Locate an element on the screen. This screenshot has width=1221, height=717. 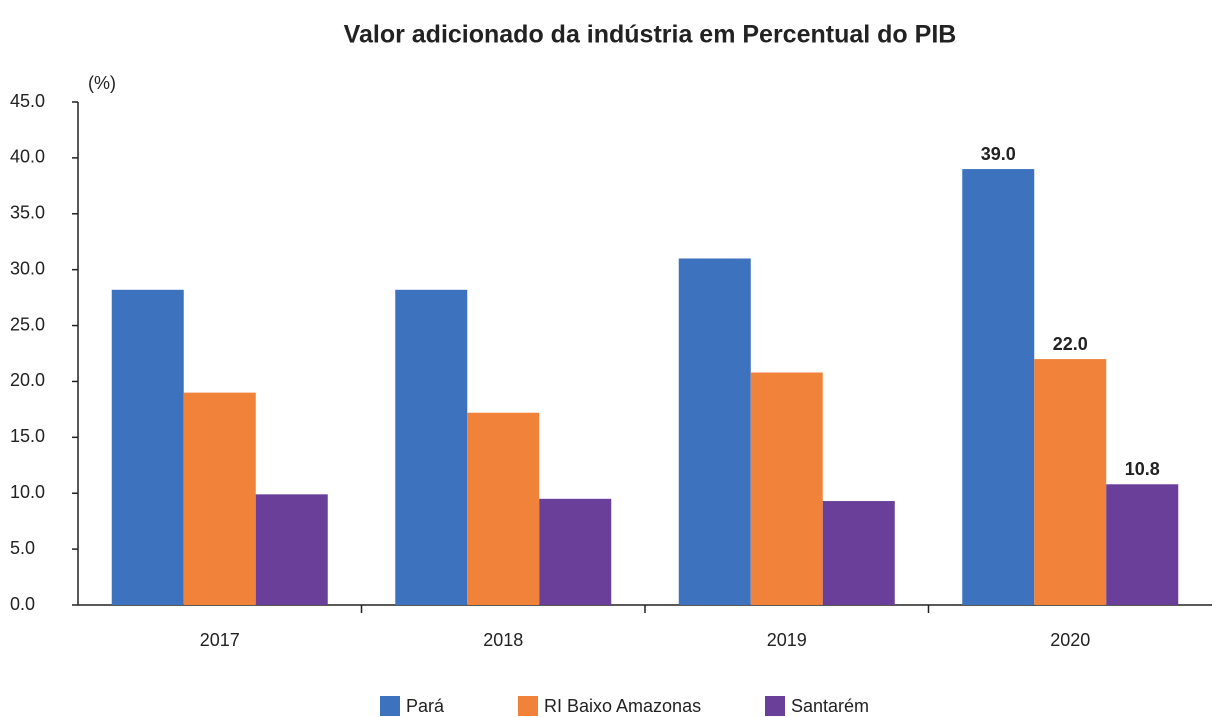
value-label: 10.8 is located at coordinates (1142, 469).